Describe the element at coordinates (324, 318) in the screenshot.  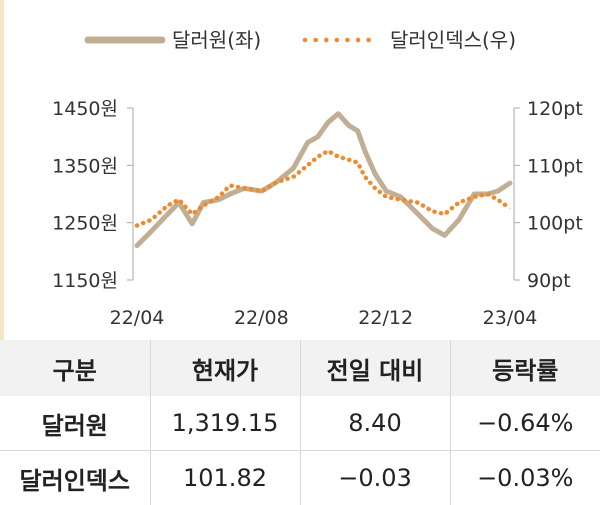
I see `x-axis-ticks: 22/04 22/08 22/12 23/04` at that location.